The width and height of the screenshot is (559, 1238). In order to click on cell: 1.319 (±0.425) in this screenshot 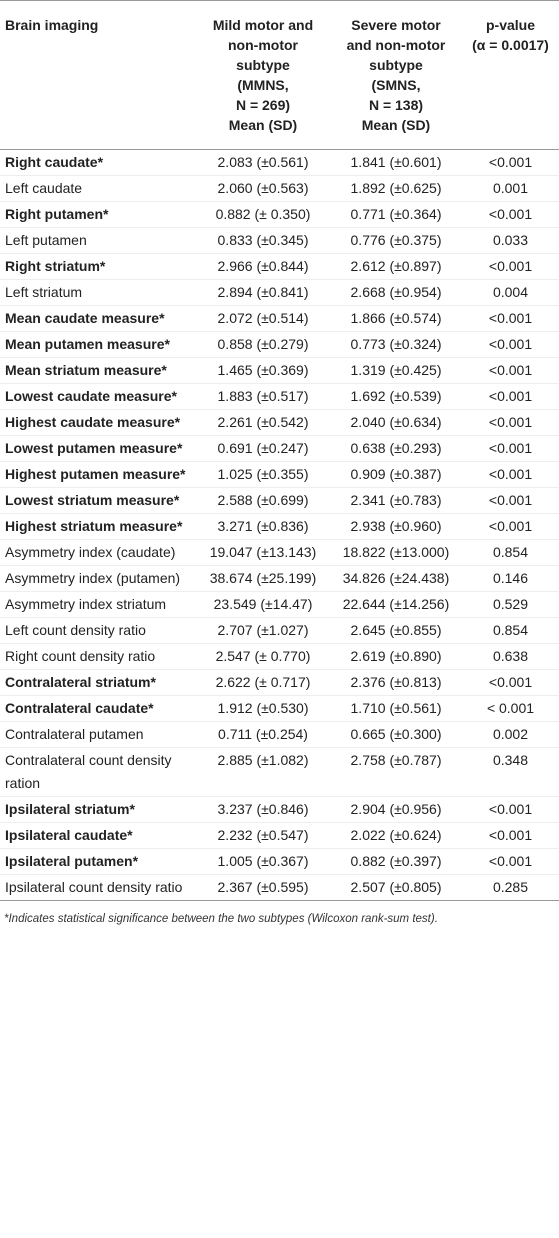, I will do `click(396, 370)`.